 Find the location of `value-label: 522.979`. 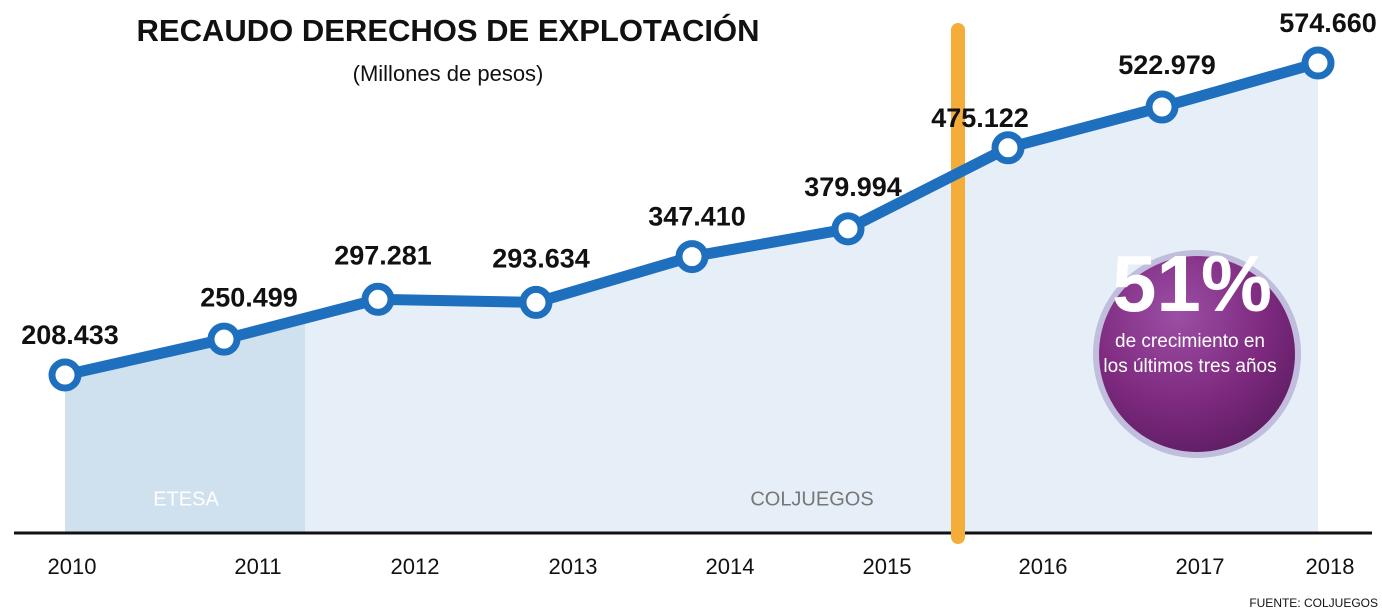

value-label: 522.979 is located at coordinates (1167, 65).